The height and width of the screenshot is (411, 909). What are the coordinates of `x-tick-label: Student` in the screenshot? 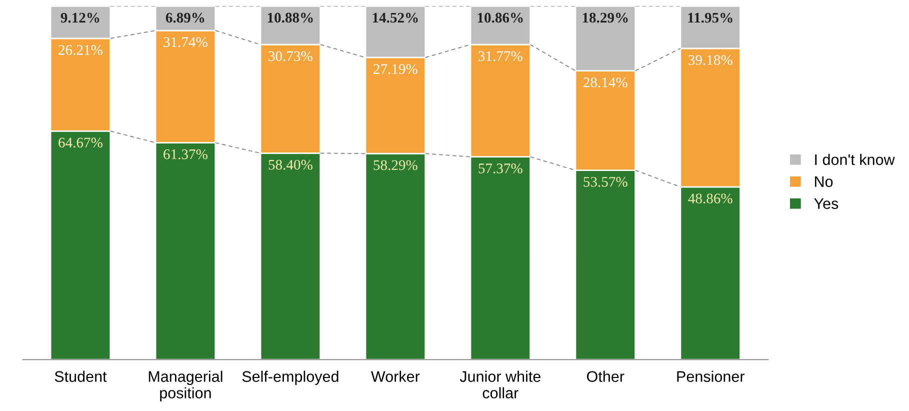 It's located at (80, 376).